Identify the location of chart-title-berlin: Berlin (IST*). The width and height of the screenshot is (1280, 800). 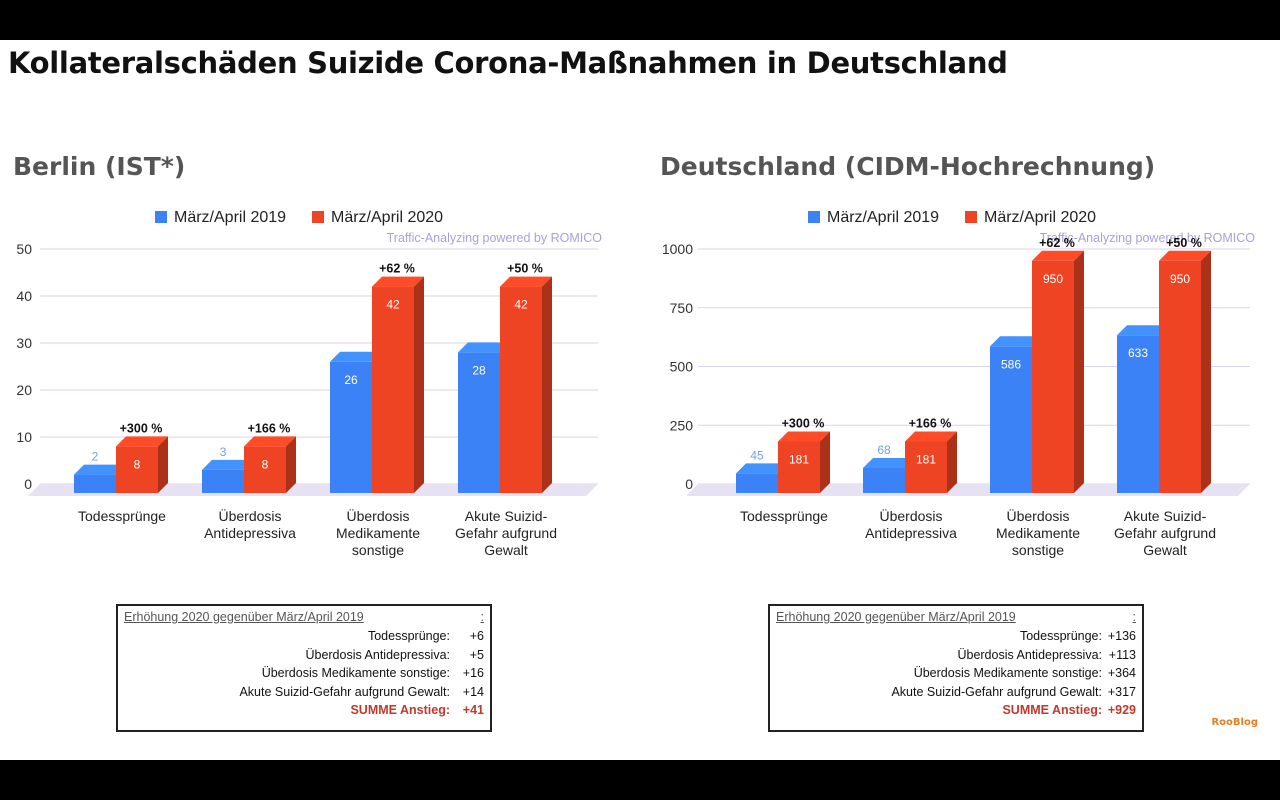
(99, 166).